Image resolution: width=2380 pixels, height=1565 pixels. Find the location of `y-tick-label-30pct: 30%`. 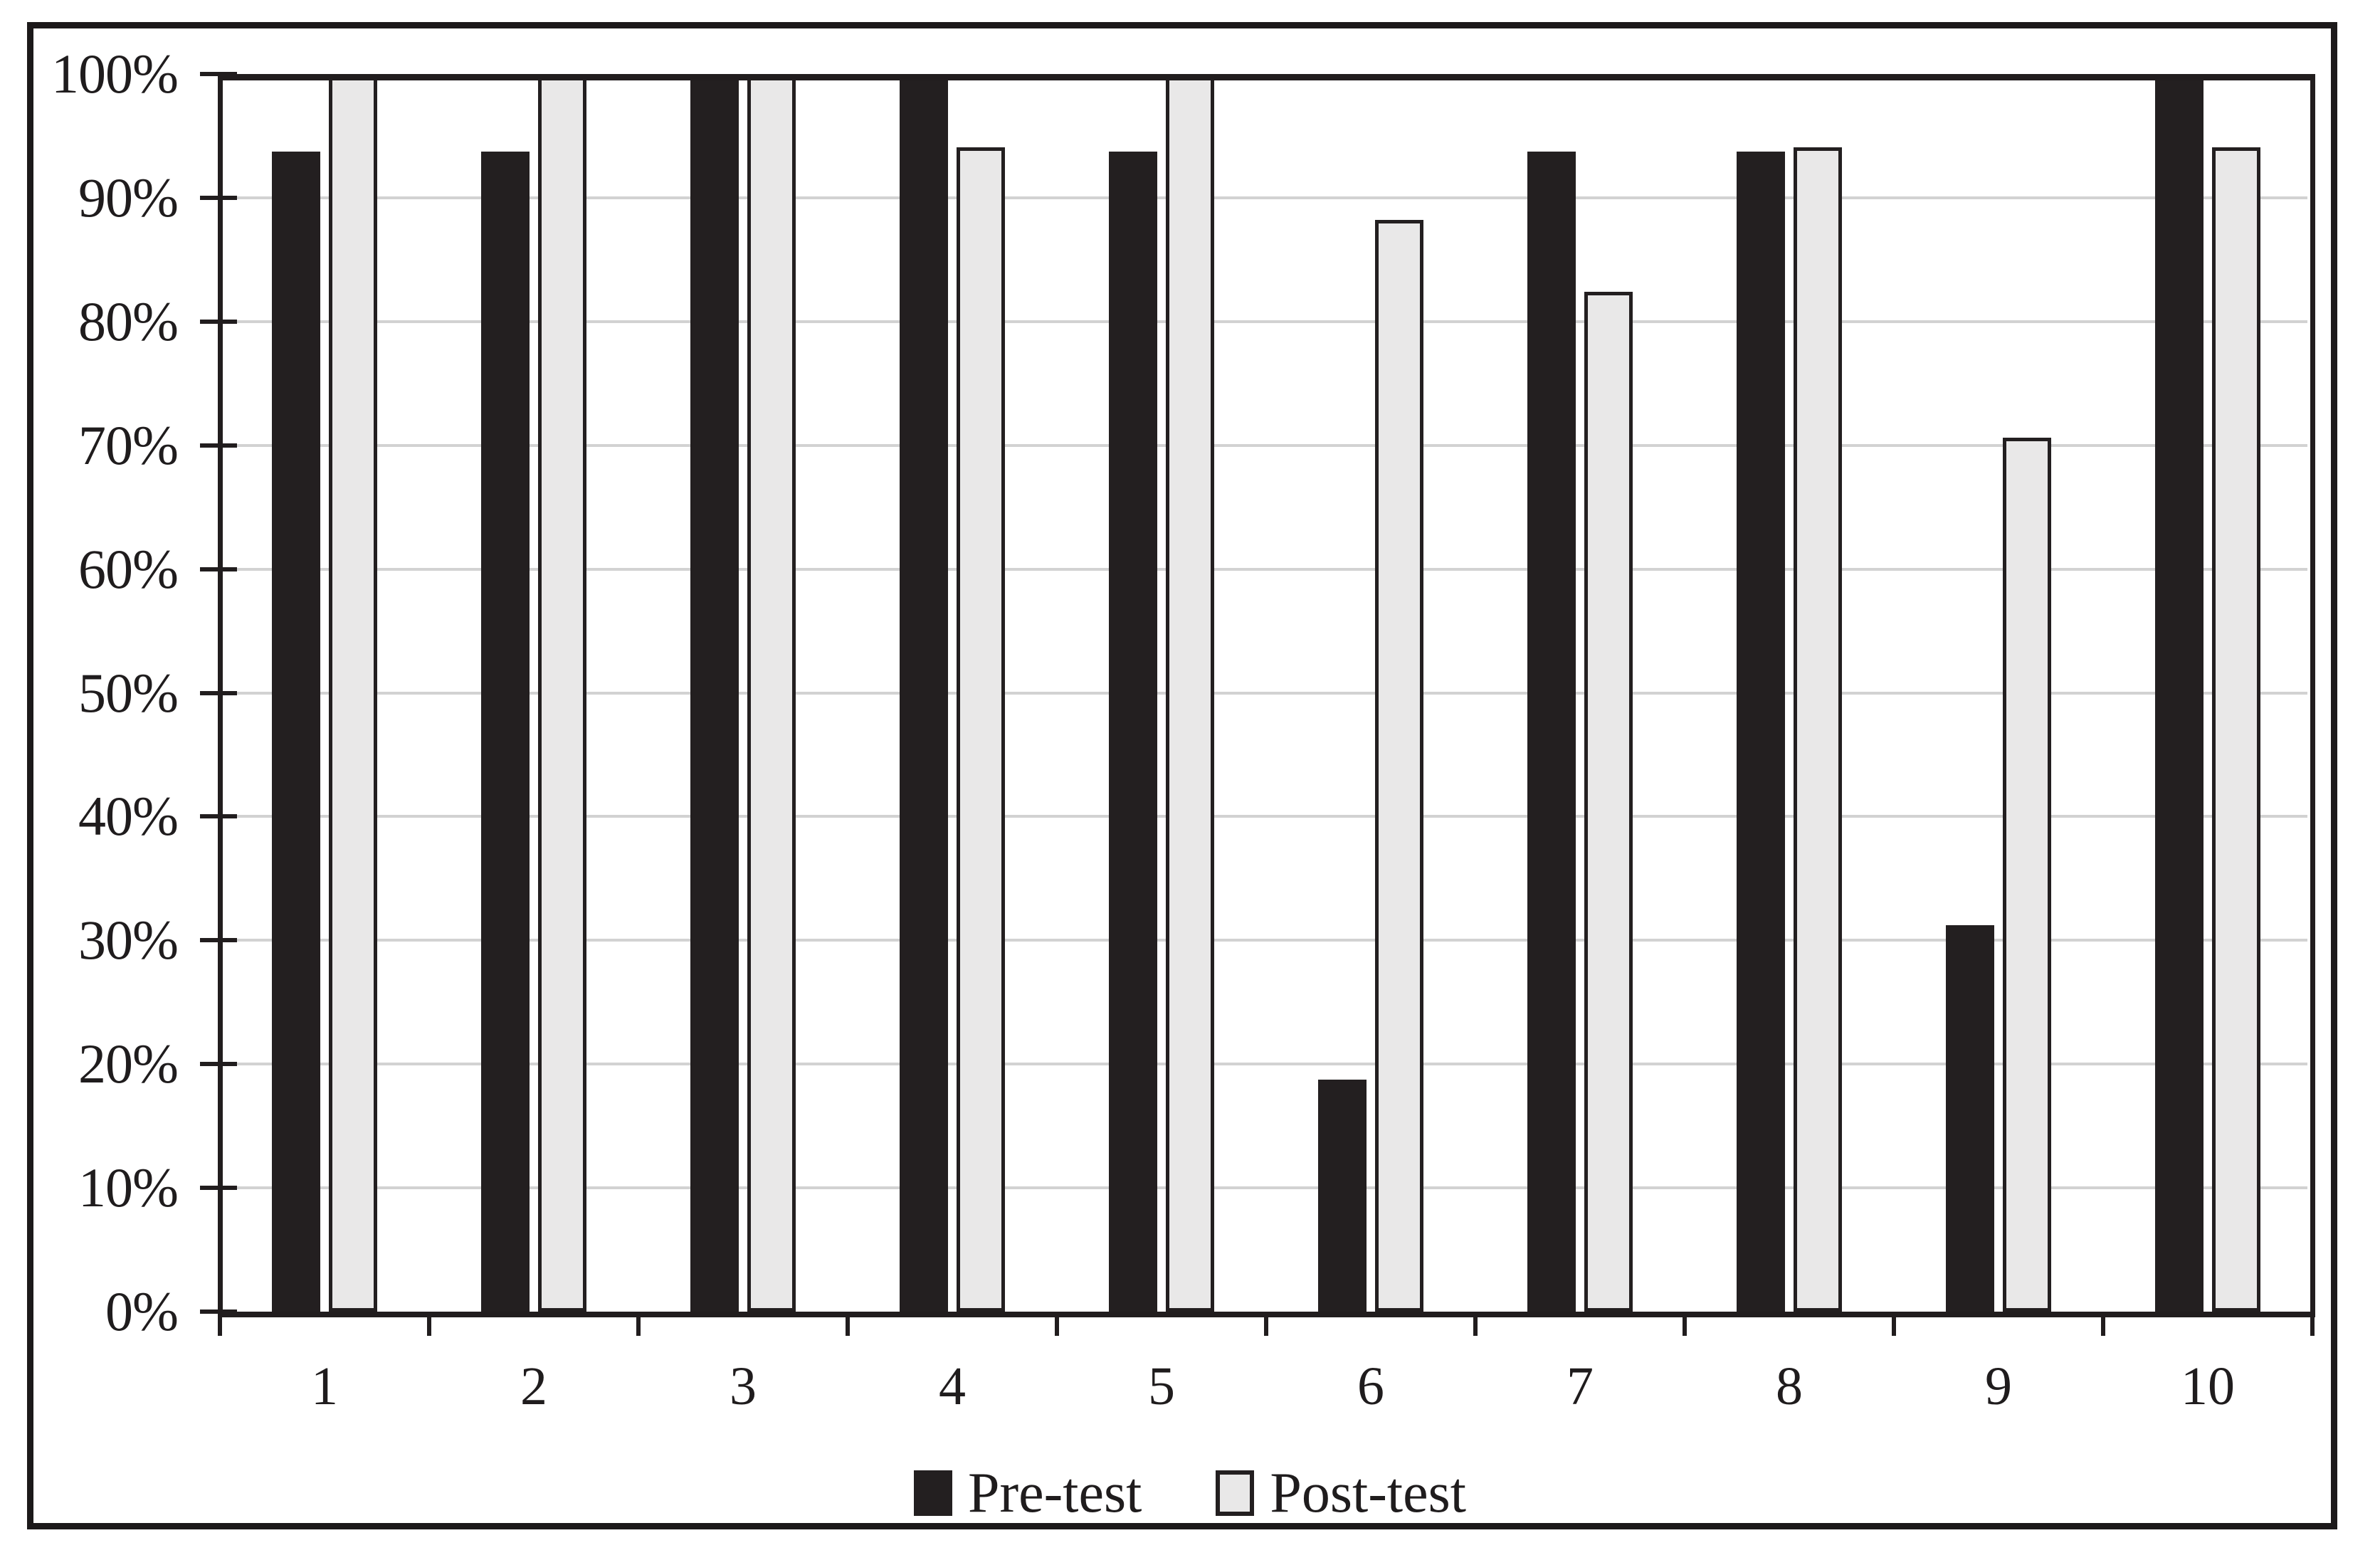

y-tick-label-30pct: 30% is located at coordinates (128, 940).